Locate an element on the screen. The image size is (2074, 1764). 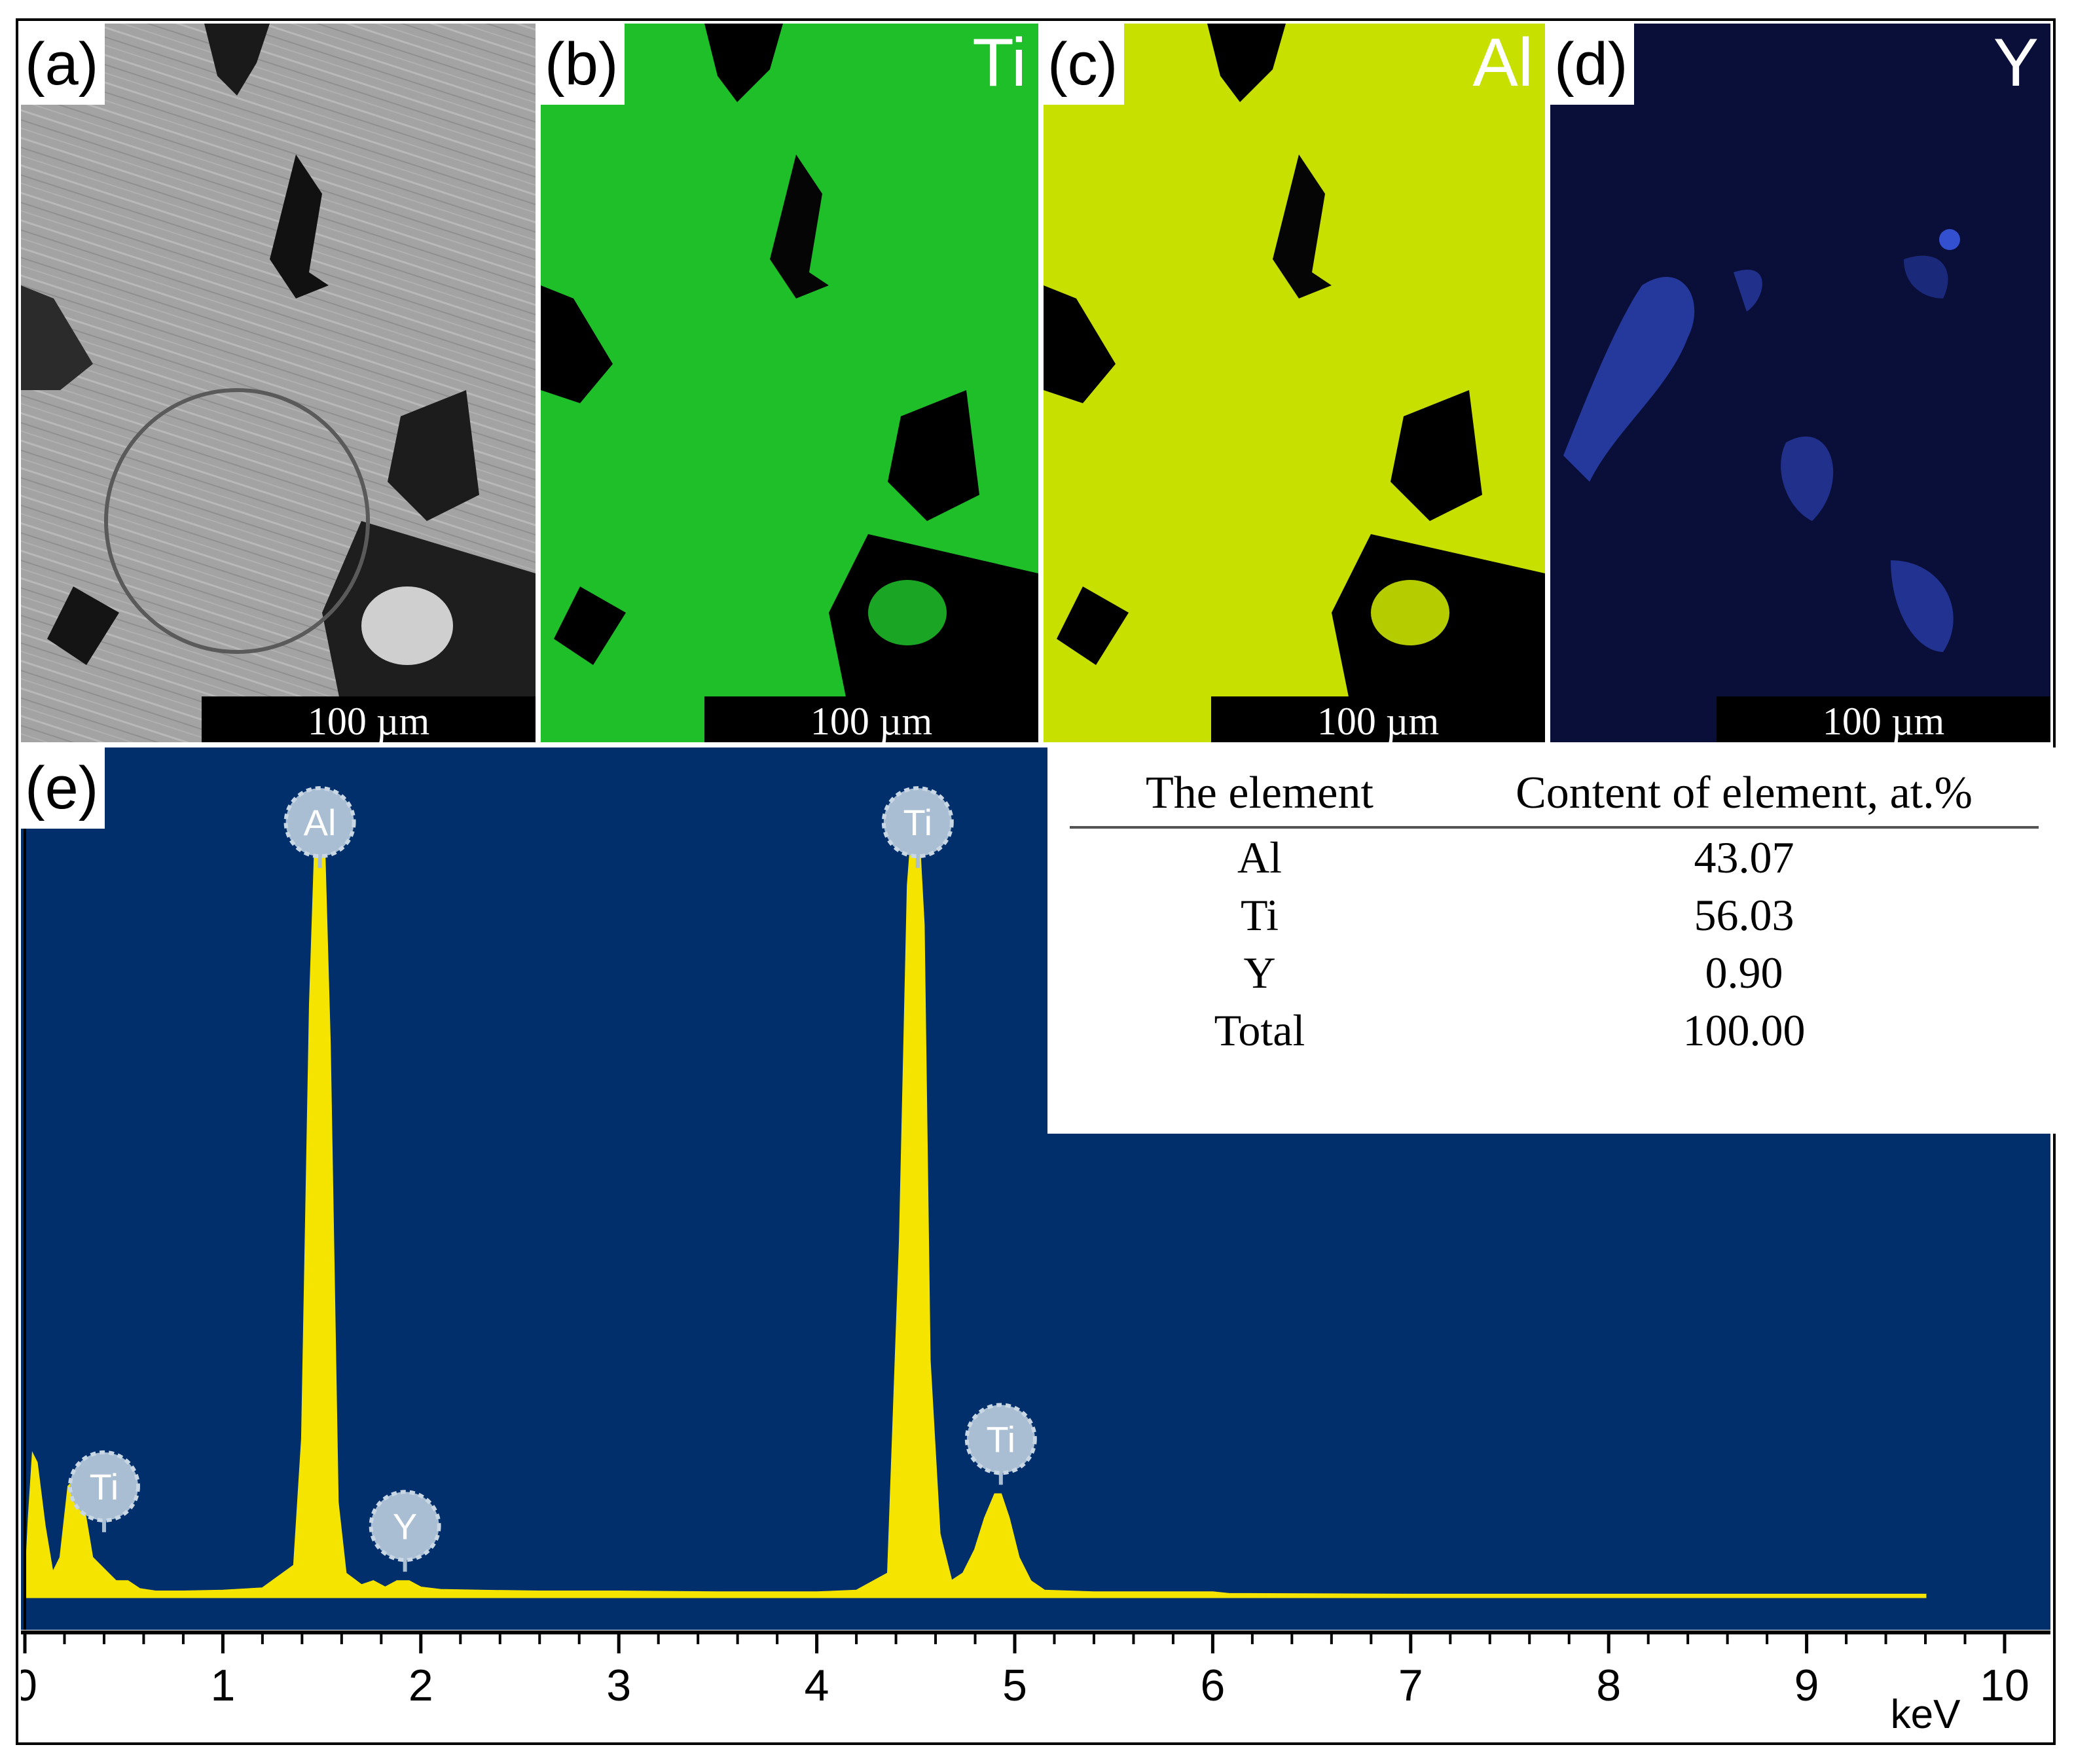
peak-marker-al: Al is located at coordinates (319, 827).